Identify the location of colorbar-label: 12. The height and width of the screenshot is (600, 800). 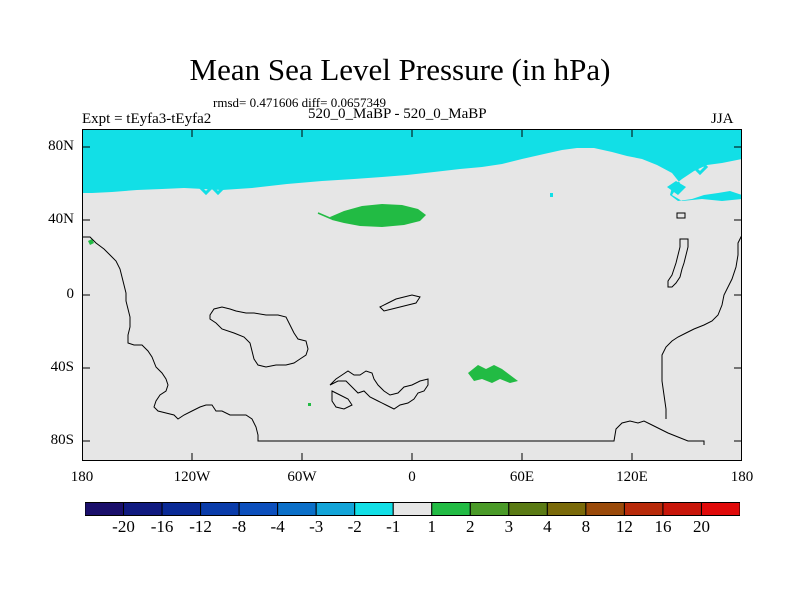
(624, 526).